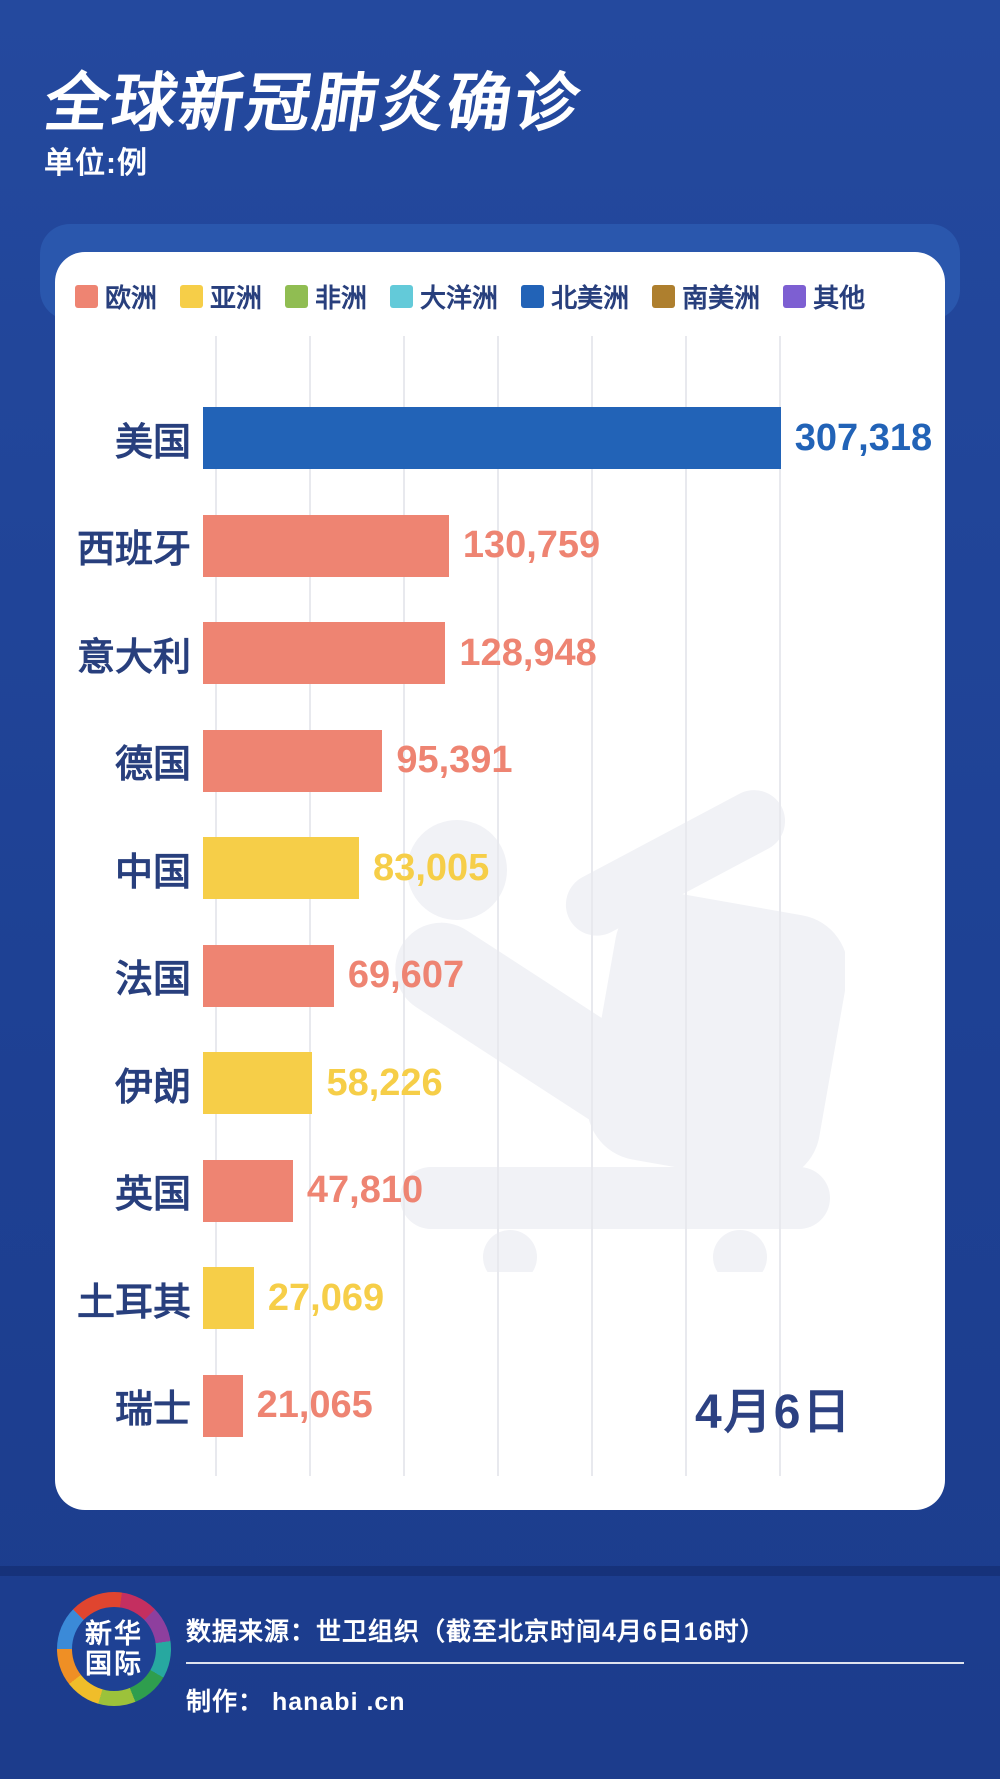 This screenshot has height=1779, width=1000. What do you see at coordinates (152, 1410) in the screenshot?
I see `country-label: 瑞士` at bounding box center [152, 1410].